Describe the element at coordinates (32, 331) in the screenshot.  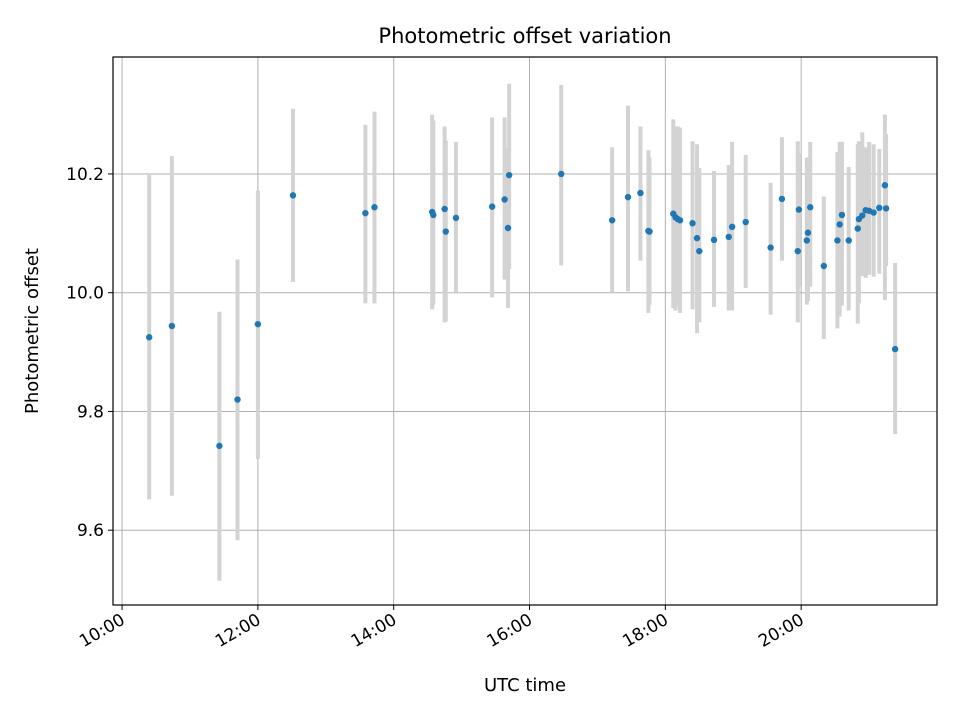
I see `y-axis-title: Photometric offset` at that location.